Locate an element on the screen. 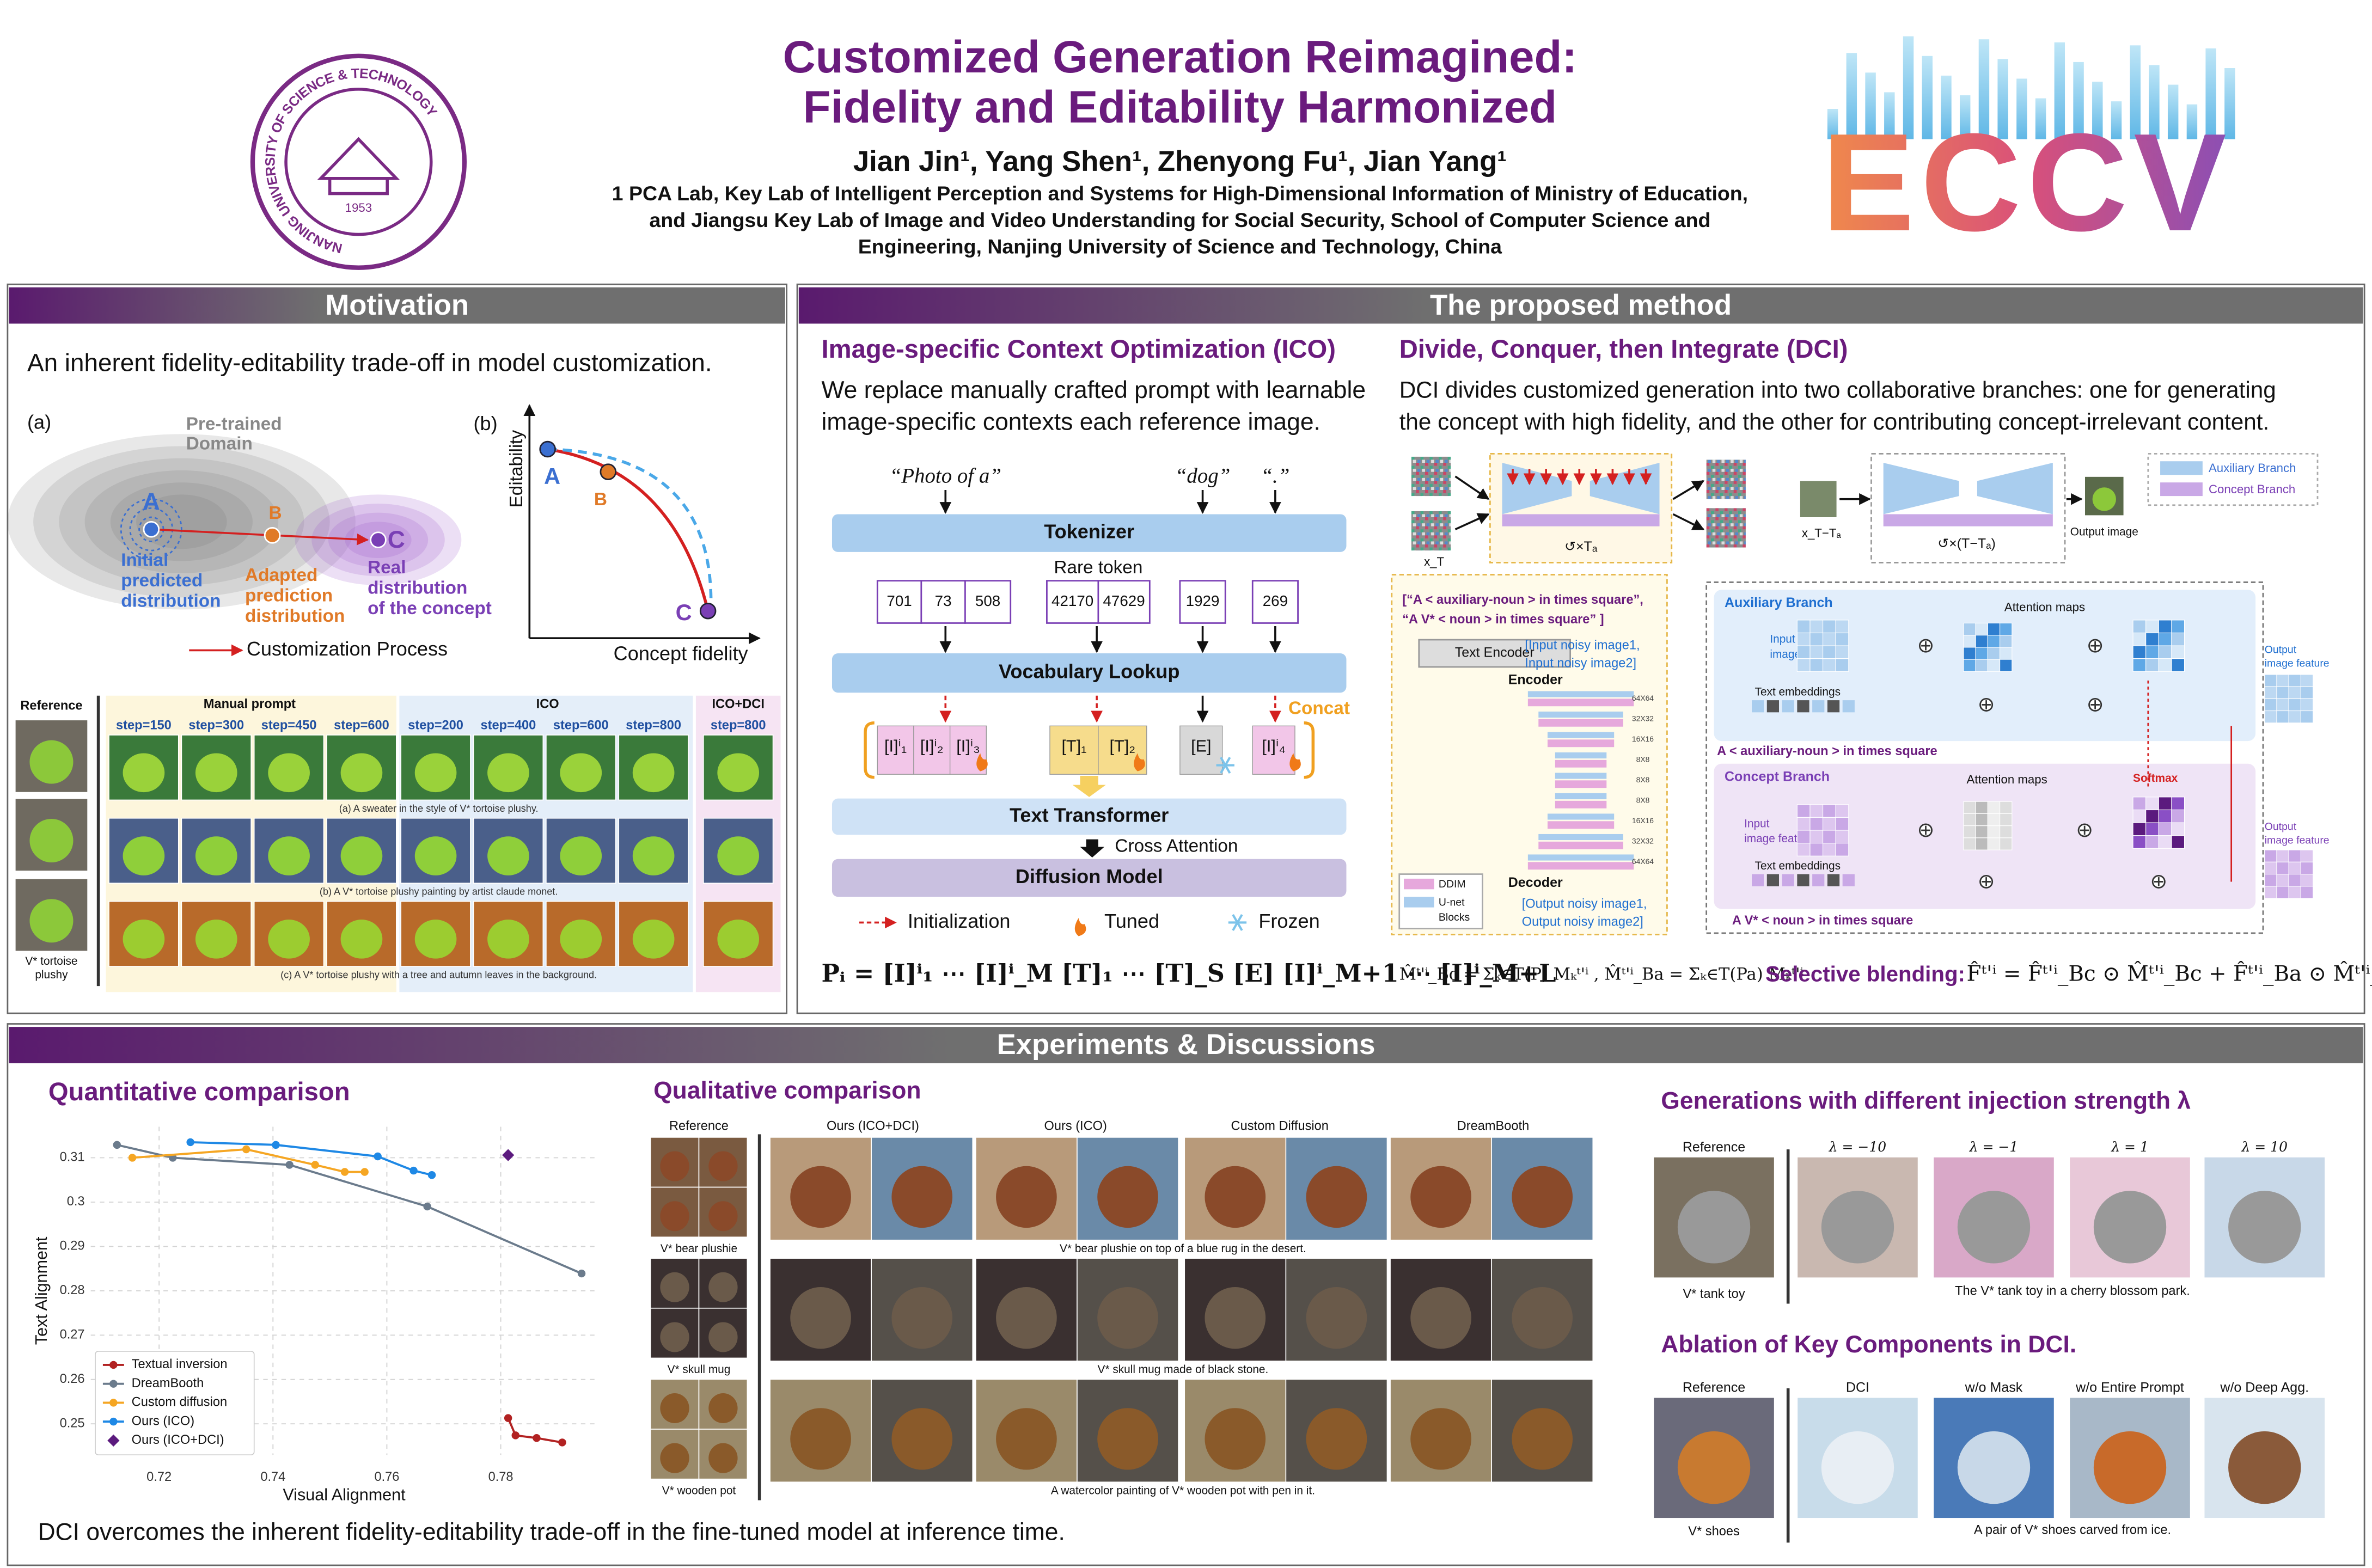  label: [I]ⁱ₃ is located at coordinates (968, 746).